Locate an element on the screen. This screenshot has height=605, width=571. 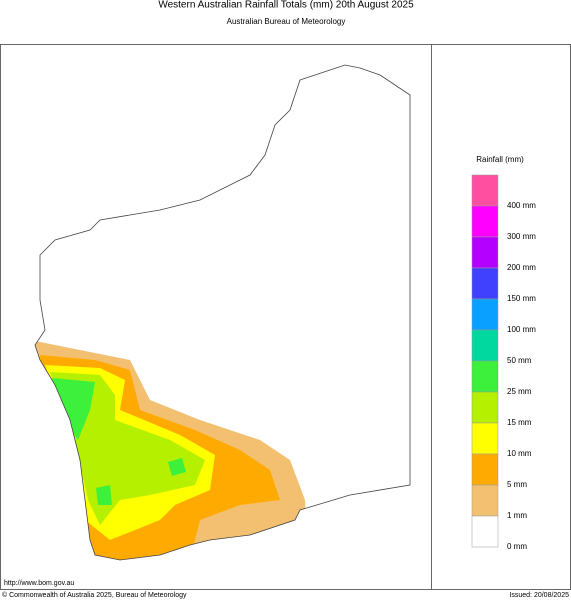
footer-issued: Issued: 20/08/2025 is located at coordinates (539, 595).